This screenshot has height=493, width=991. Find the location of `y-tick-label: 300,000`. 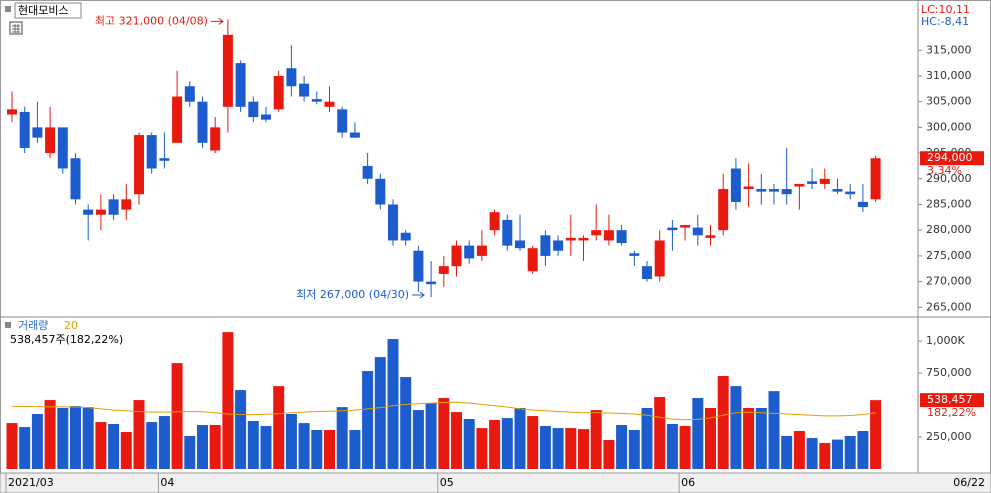

y-tick-label: 300,000 is located at coordinates (949, 126).